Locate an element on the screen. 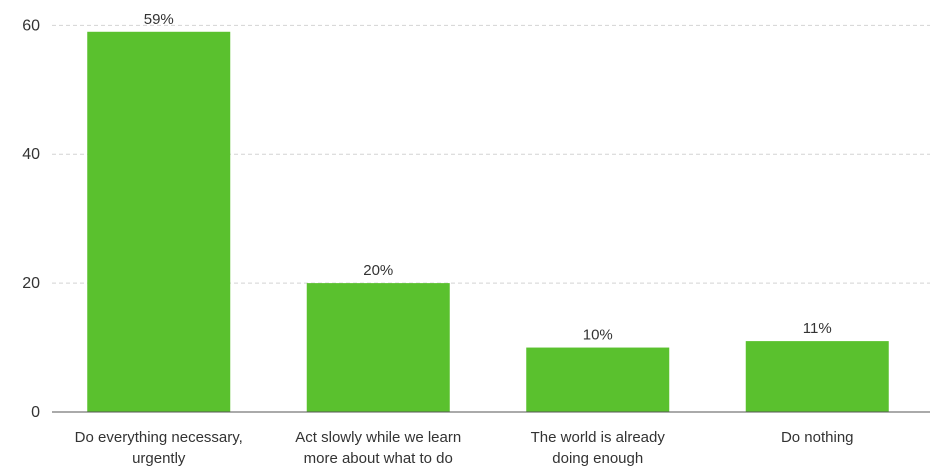 The image size is (934, 470). category-label-1: Do everything necessary, urgently is located at coordinates (159, 448).